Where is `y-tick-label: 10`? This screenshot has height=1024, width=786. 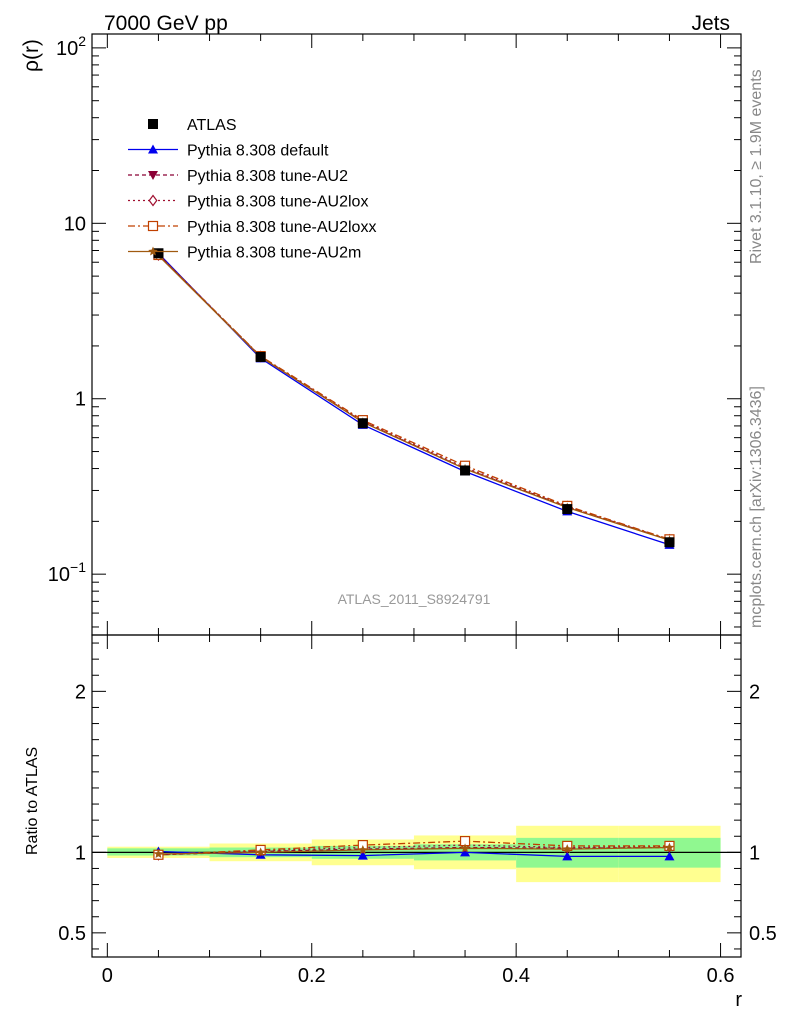 y-tick-label: 10 is located at coordinates (75, 224).